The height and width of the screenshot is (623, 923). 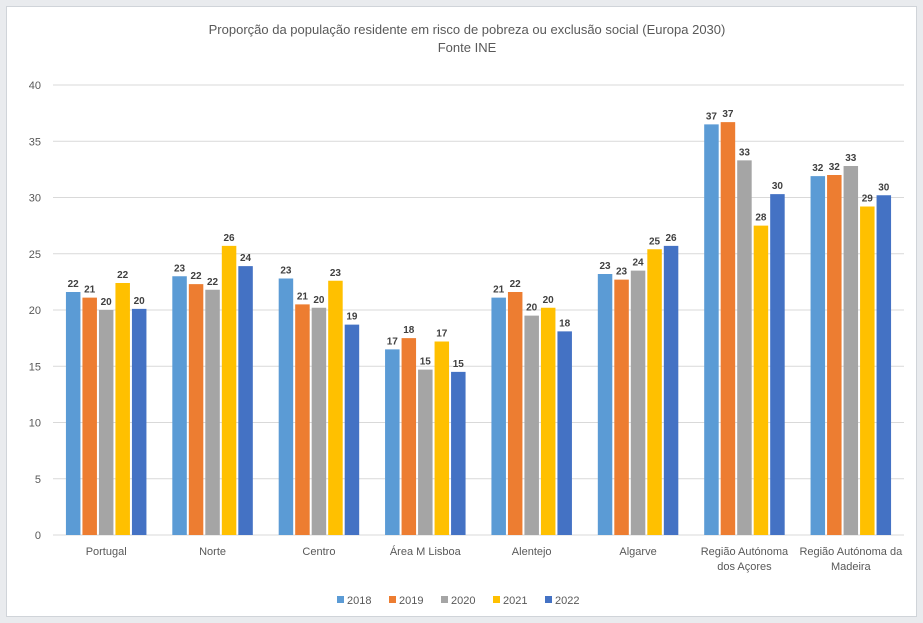 What do you see at coordinates (851, 552) in the screenshot?
I see `x-category-label: Região Autónoma da` at bounding box center [851, 552].